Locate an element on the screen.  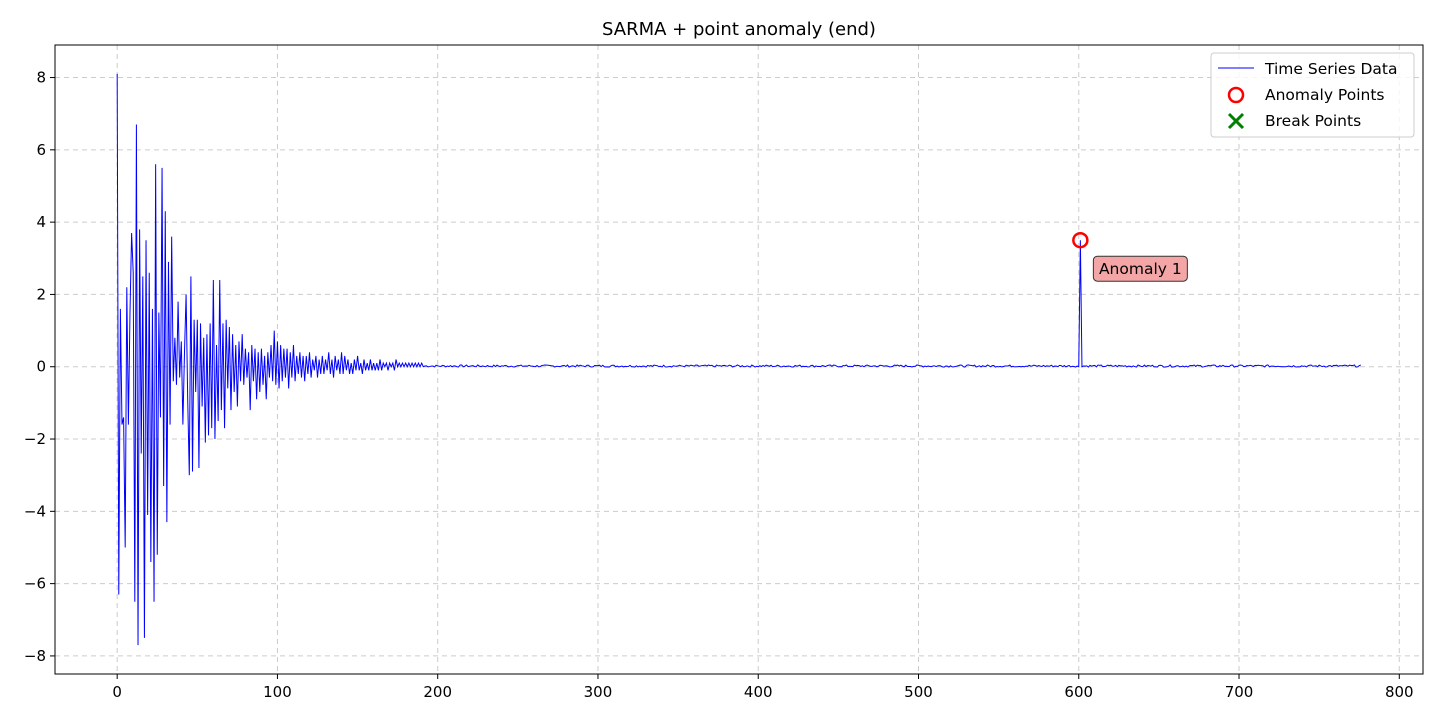
y-tick-label: −8 is located at coordinates (35, 656).